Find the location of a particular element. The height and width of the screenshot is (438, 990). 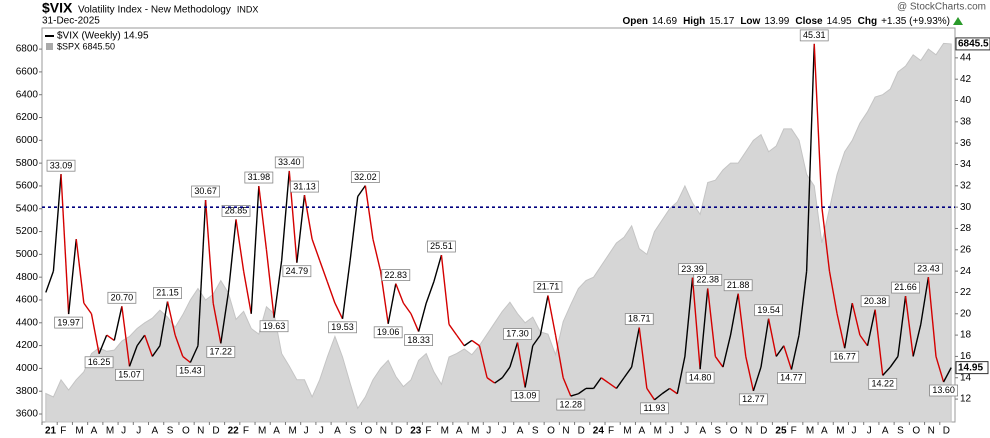

y2-tick-label: 38 is located at coordinates (966, 121).